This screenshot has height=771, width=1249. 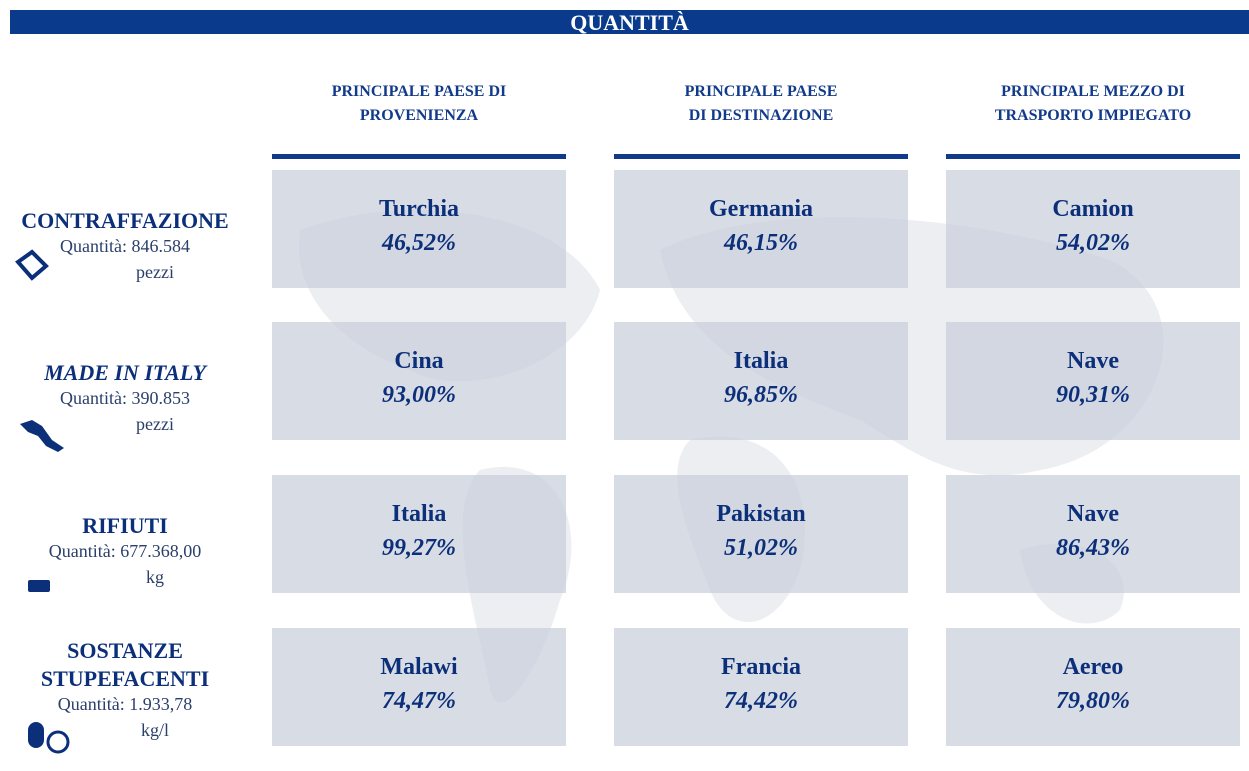 I want to click on cell-name: Cina, so click(x=419, y=361).